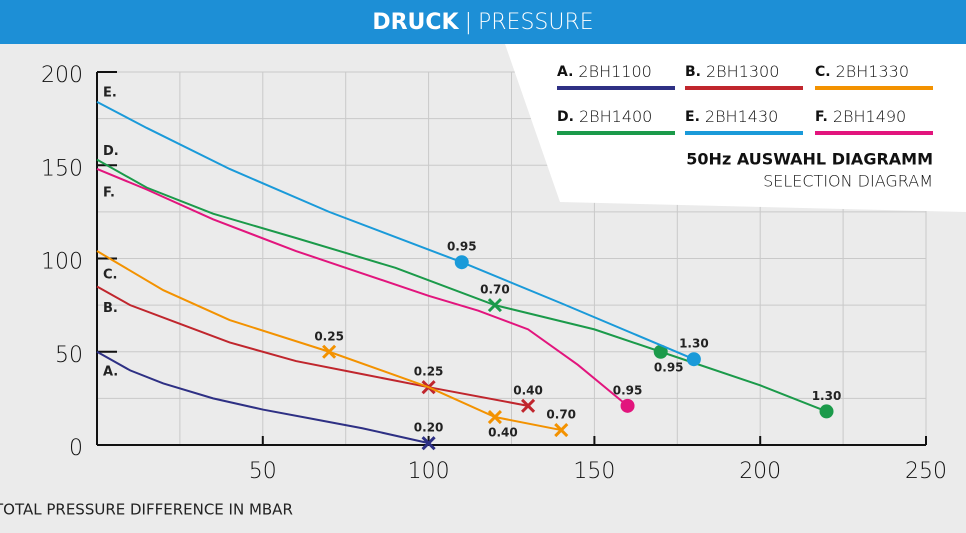  What do you see at coordinates (109, 192) in the screenshot?
I see `series-start-label: F.` at bounding box center [109, 192].